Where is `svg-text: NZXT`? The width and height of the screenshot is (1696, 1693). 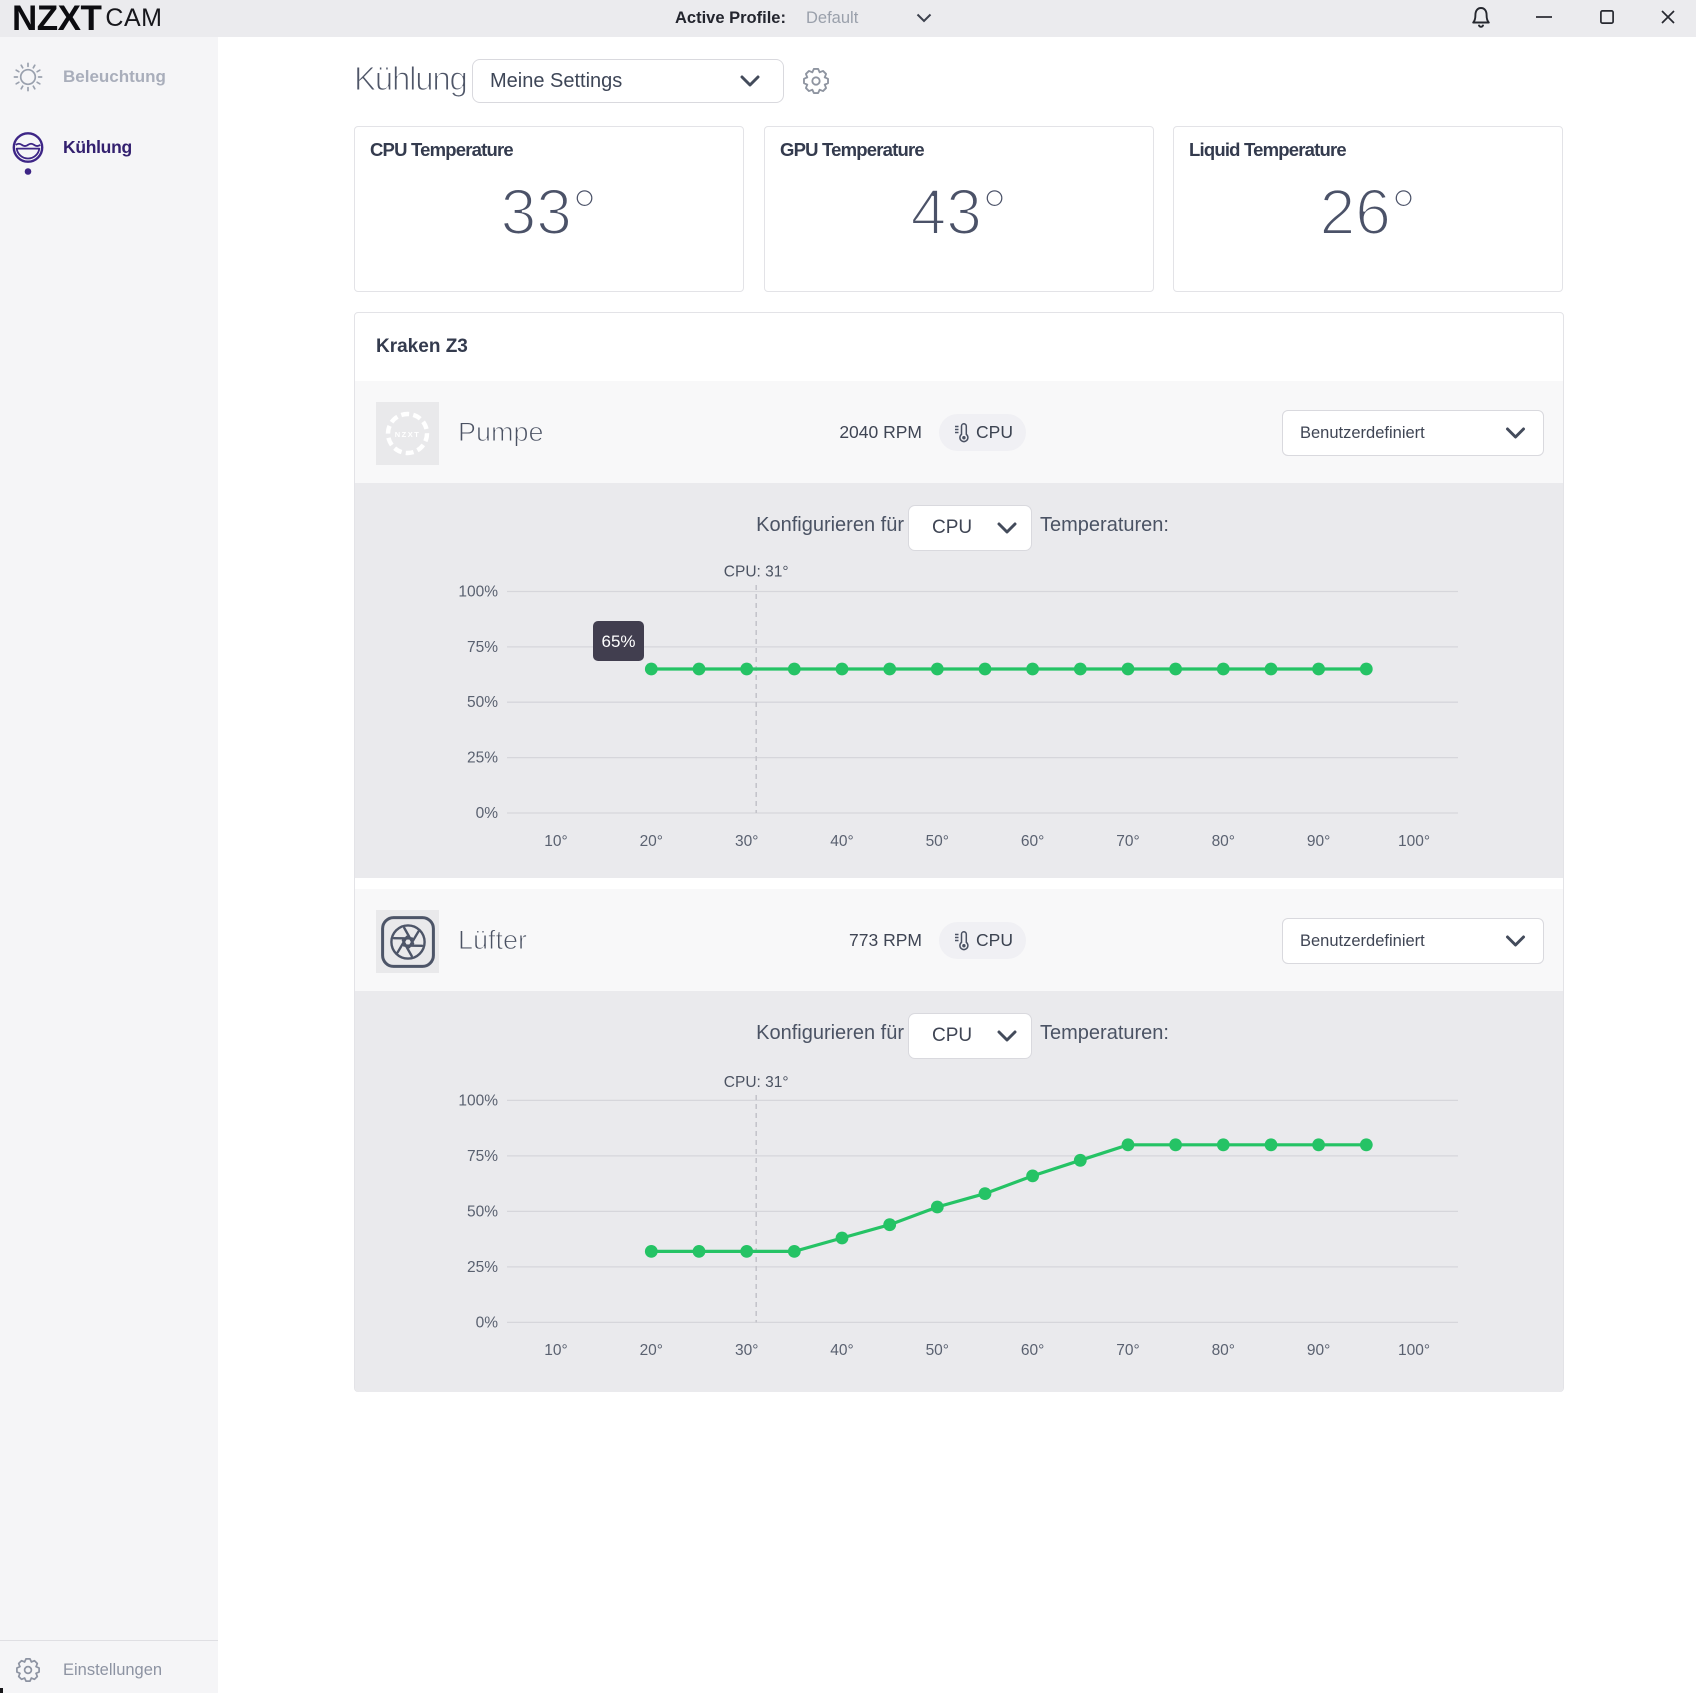 svg-text: NZXT is located at coordinates (408, 434).